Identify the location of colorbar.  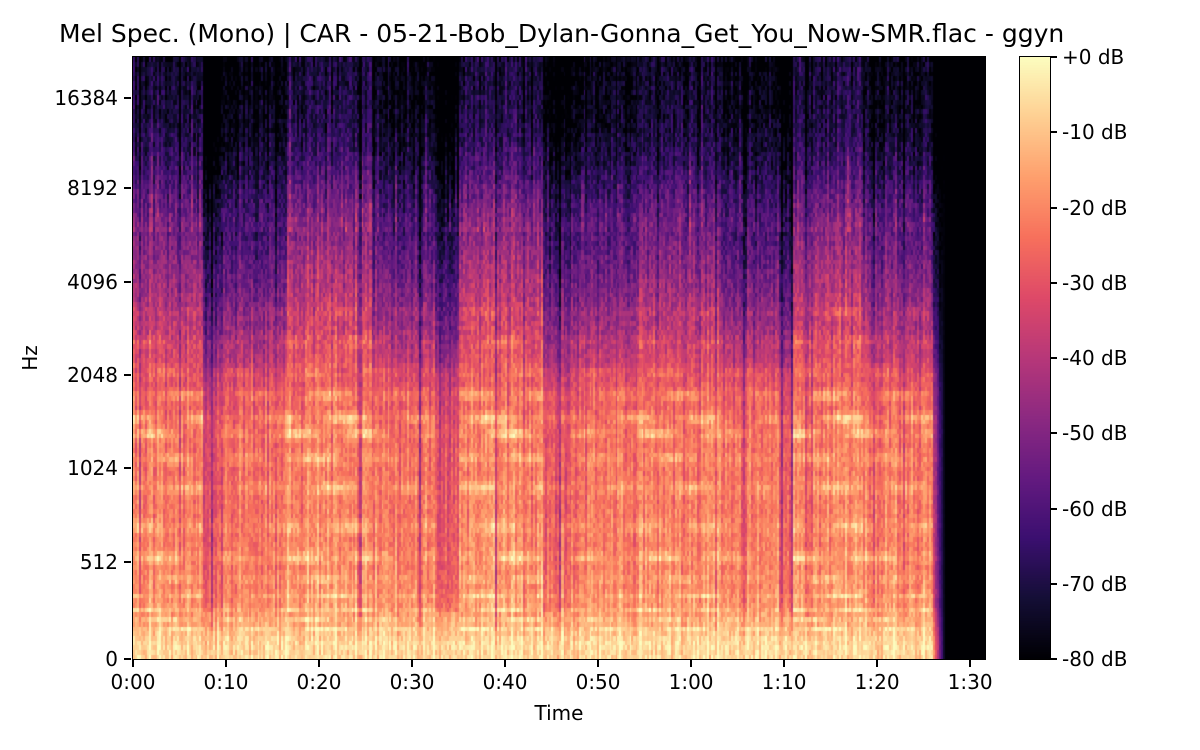
(1034, 357).